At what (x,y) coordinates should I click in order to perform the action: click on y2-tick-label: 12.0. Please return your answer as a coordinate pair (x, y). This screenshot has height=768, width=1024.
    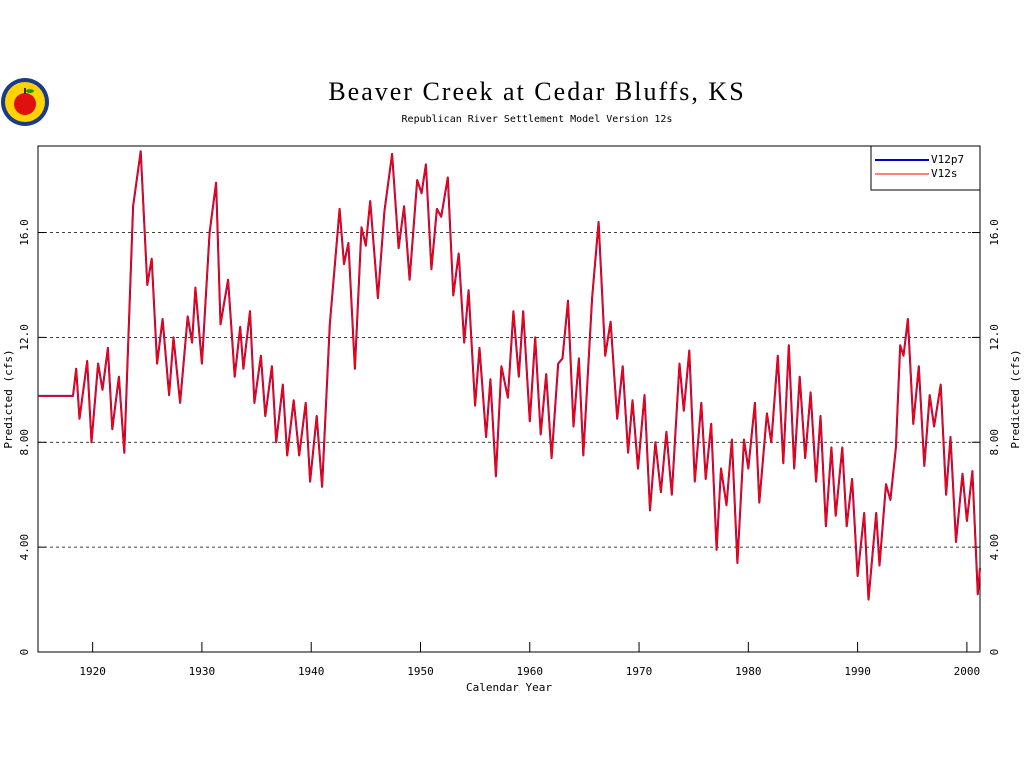
    Looking at the image, I should click on (994, 337).